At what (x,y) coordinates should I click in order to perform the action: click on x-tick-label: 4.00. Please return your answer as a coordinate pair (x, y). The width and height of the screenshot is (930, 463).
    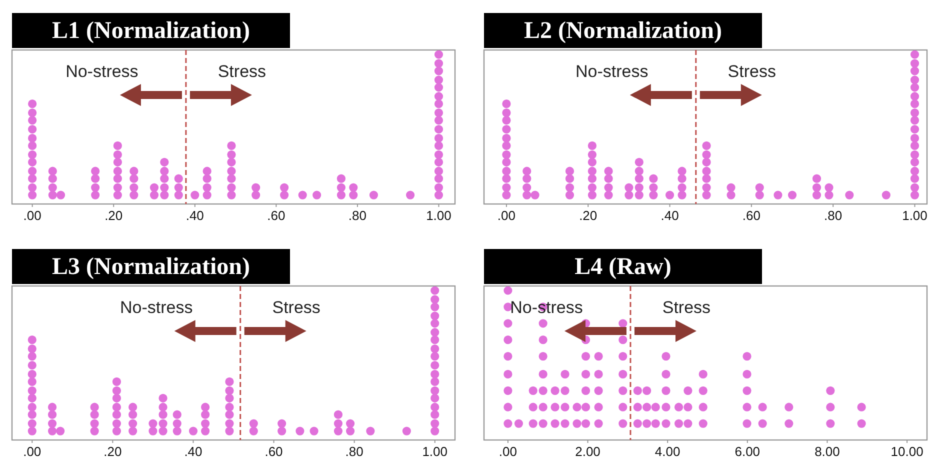
    Looking at the image, I should click on (667, 451).